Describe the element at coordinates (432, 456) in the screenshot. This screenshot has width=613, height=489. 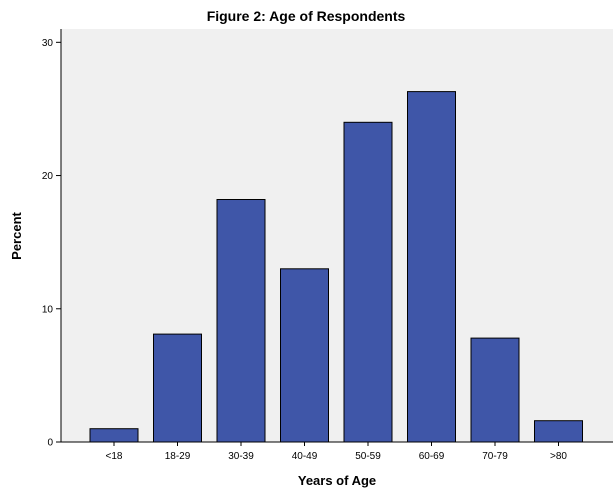
I see `x-tick-label: 60-69` at that location.